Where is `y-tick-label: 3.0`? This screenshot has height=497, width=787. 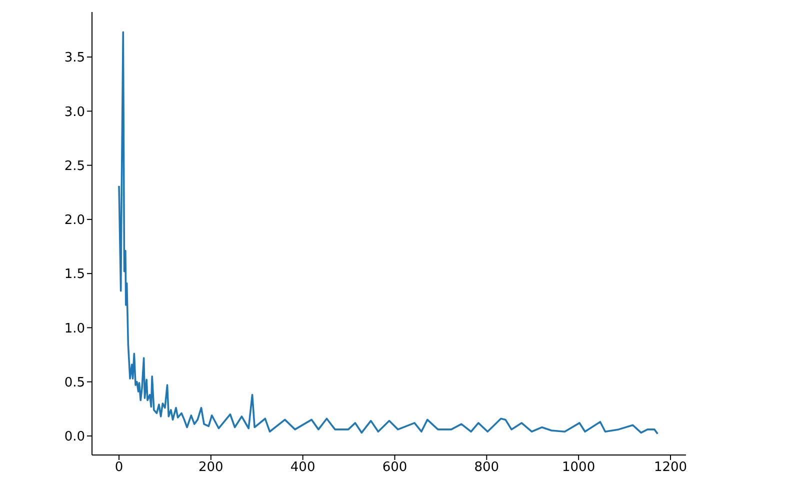
y-tick-label: 3.0 is located at coordinates (74, 112).